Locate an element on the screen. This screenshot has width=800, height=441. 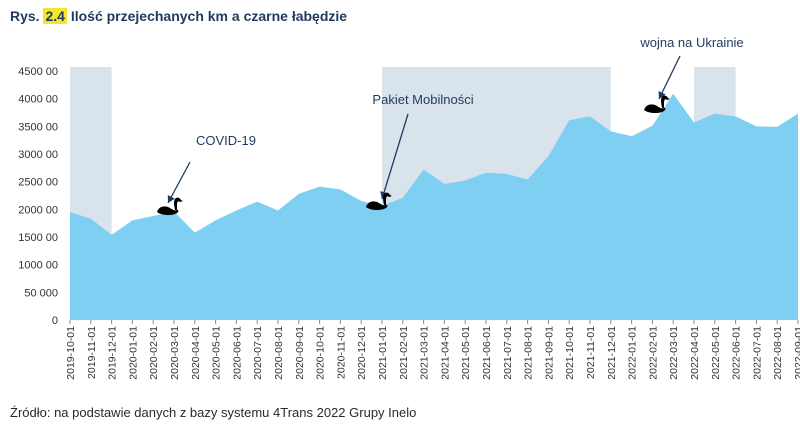
x-tick-label: 2020-03-01 is located at coordinates (175, 353).